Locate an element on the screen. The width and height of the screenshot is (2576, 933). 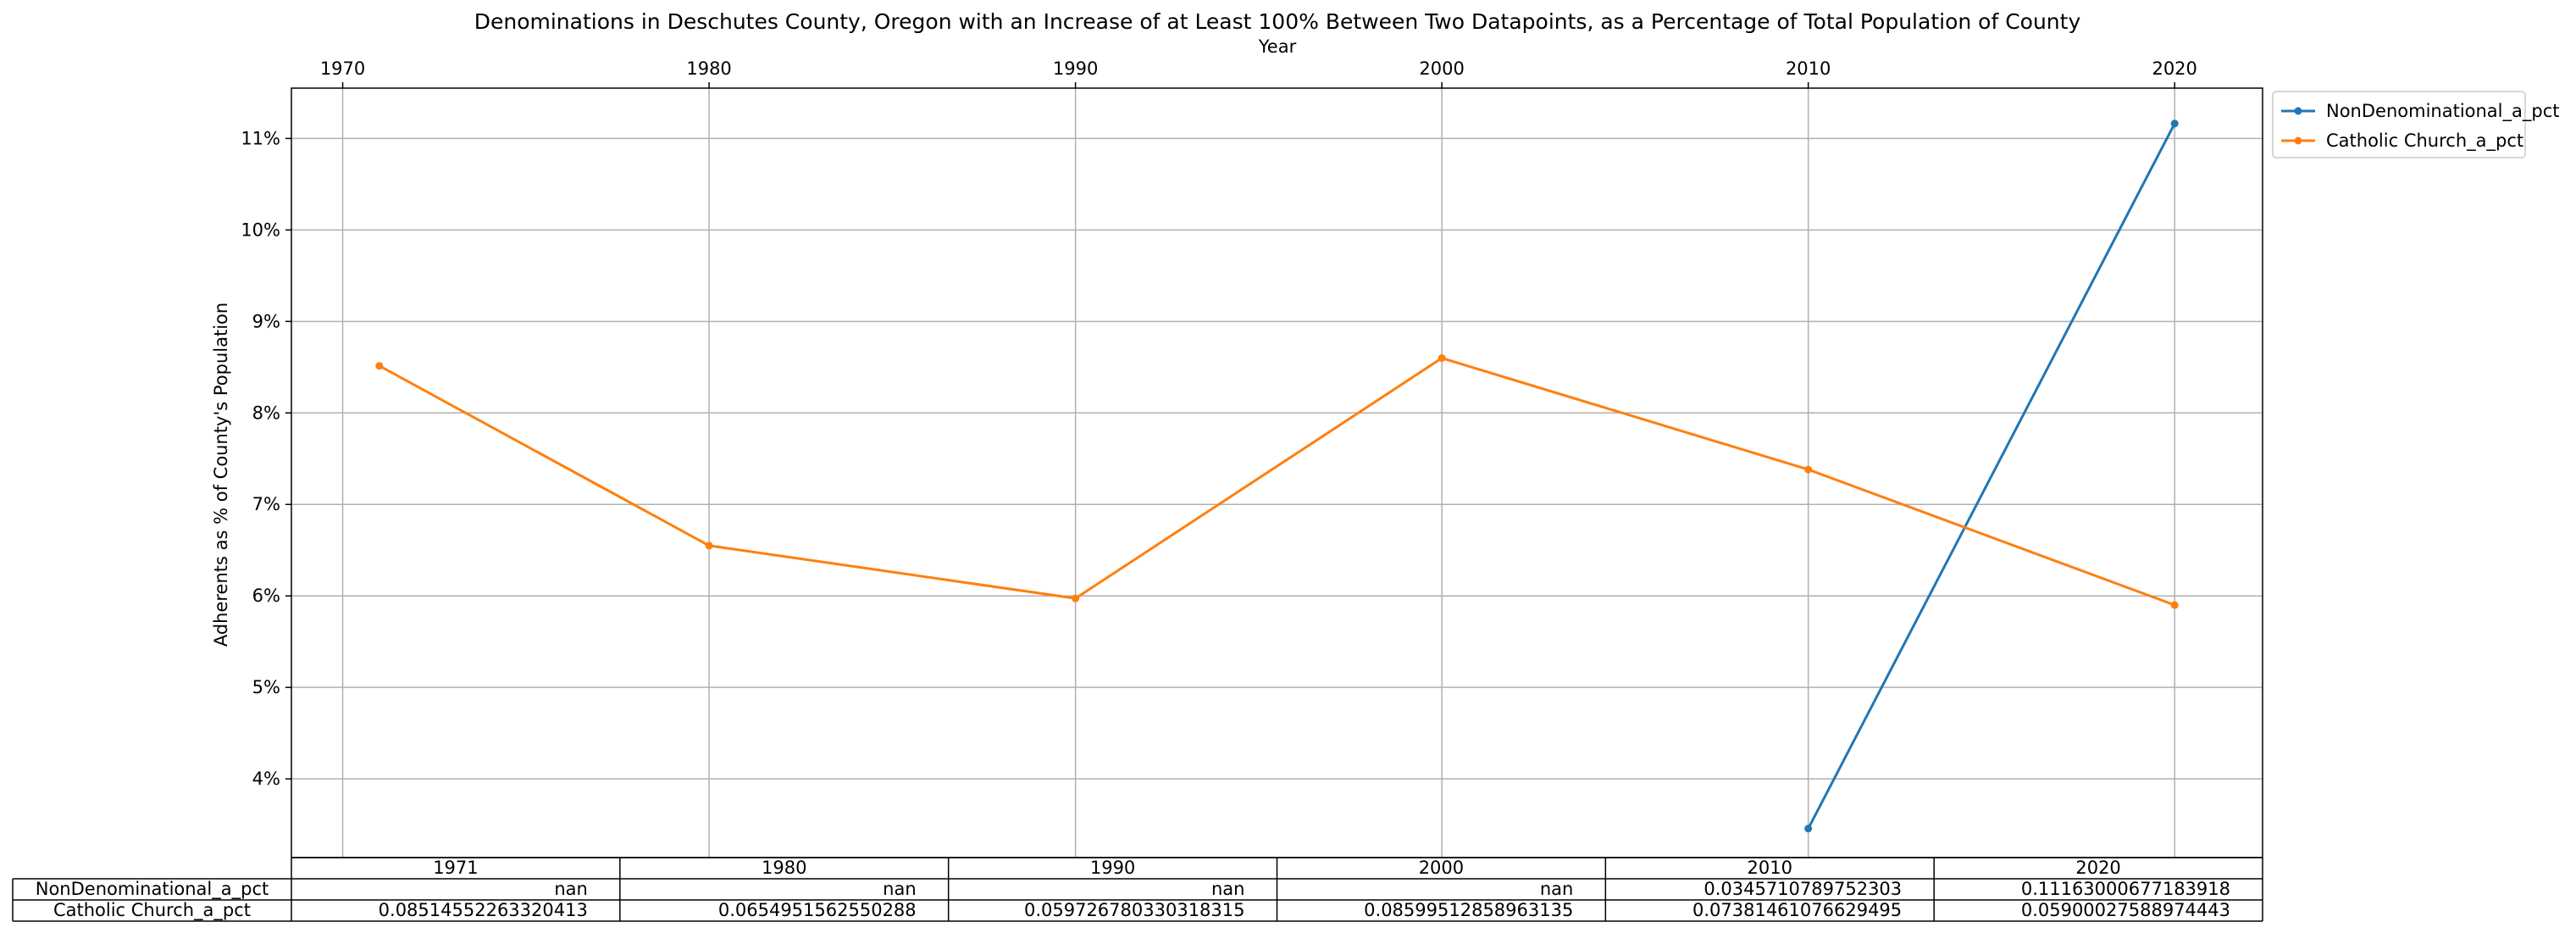
y-tick-label: 6% is located at coordinates (266, 596).